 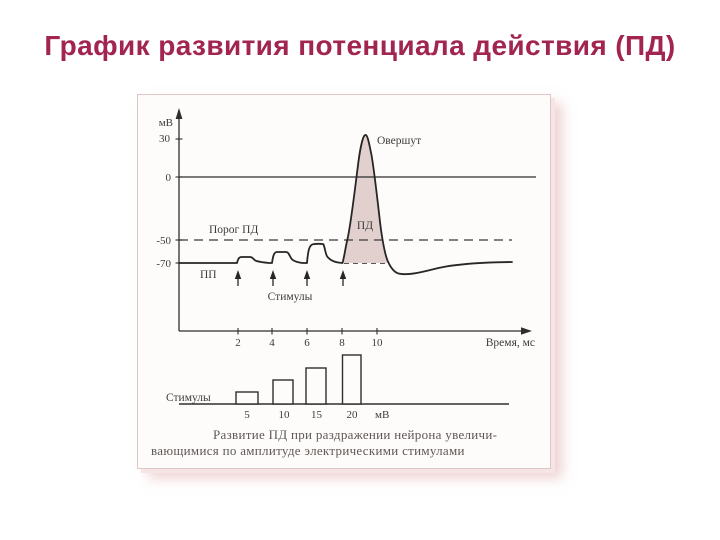 What do you see at coordinates (272, 343) in the screenshot?
I see `x-tick-4: 4` at bounding box center [272, 343].